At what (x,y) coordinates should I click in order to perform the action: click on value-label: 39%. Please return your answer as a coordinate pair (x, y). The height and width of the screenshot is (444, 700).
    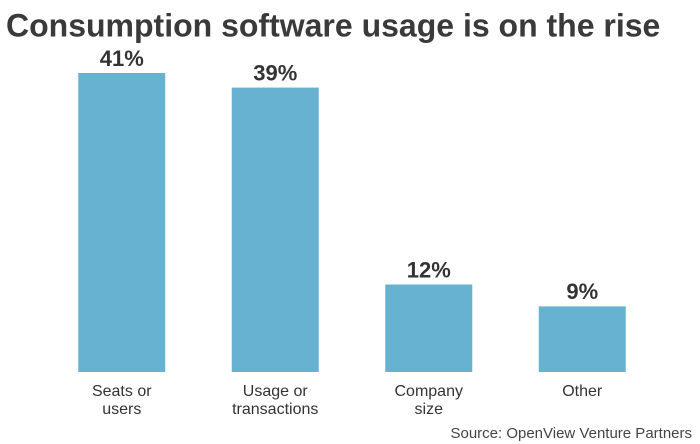
    Looking at the image, I should click on (275, 72).